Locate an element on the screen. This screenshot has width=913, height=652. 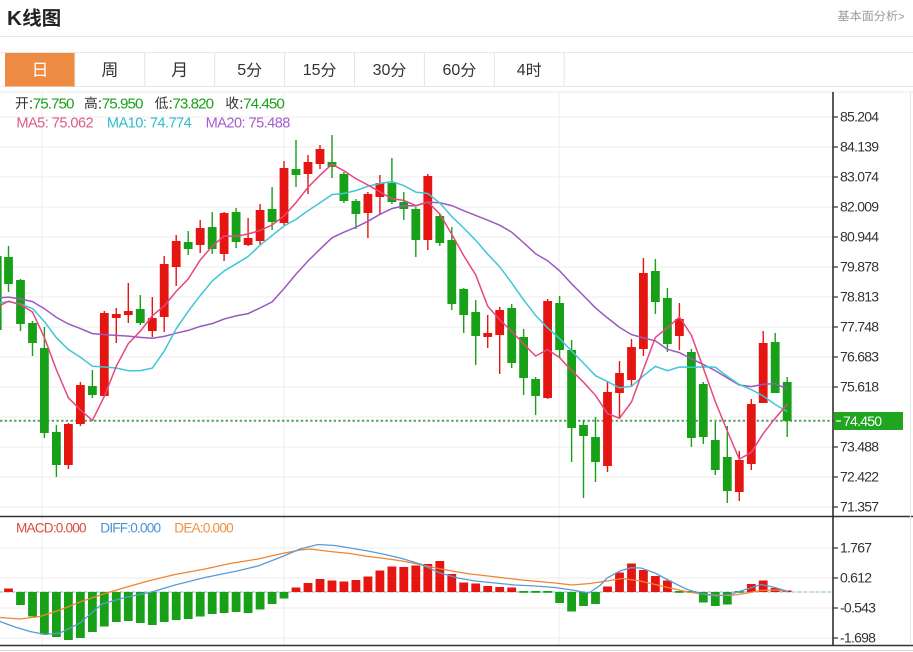
svg-text: -1.698 is located at coordinates (858, 638).